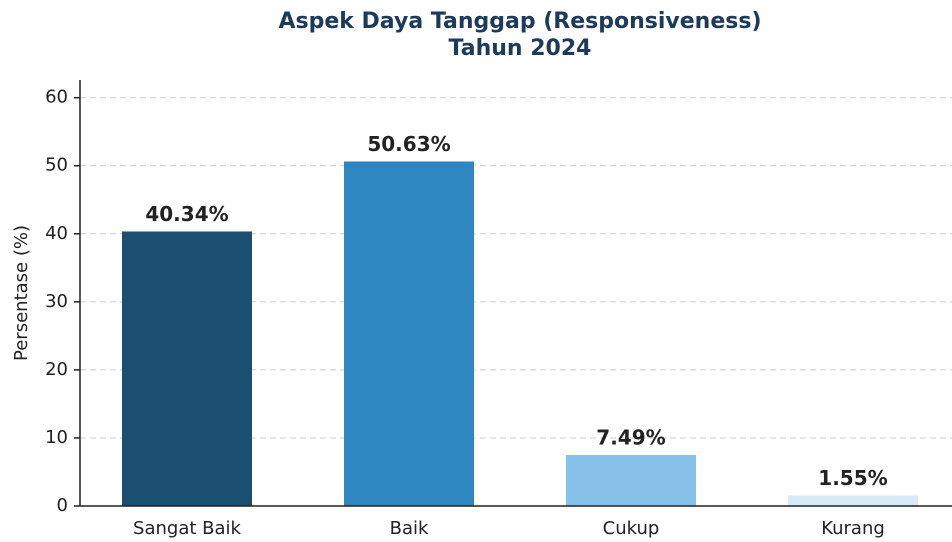 This screenshot has width=952, height=542. Describe the element at coordinates (56, 369) in the screenshot. I see `y-tick-label: 20` at that location.